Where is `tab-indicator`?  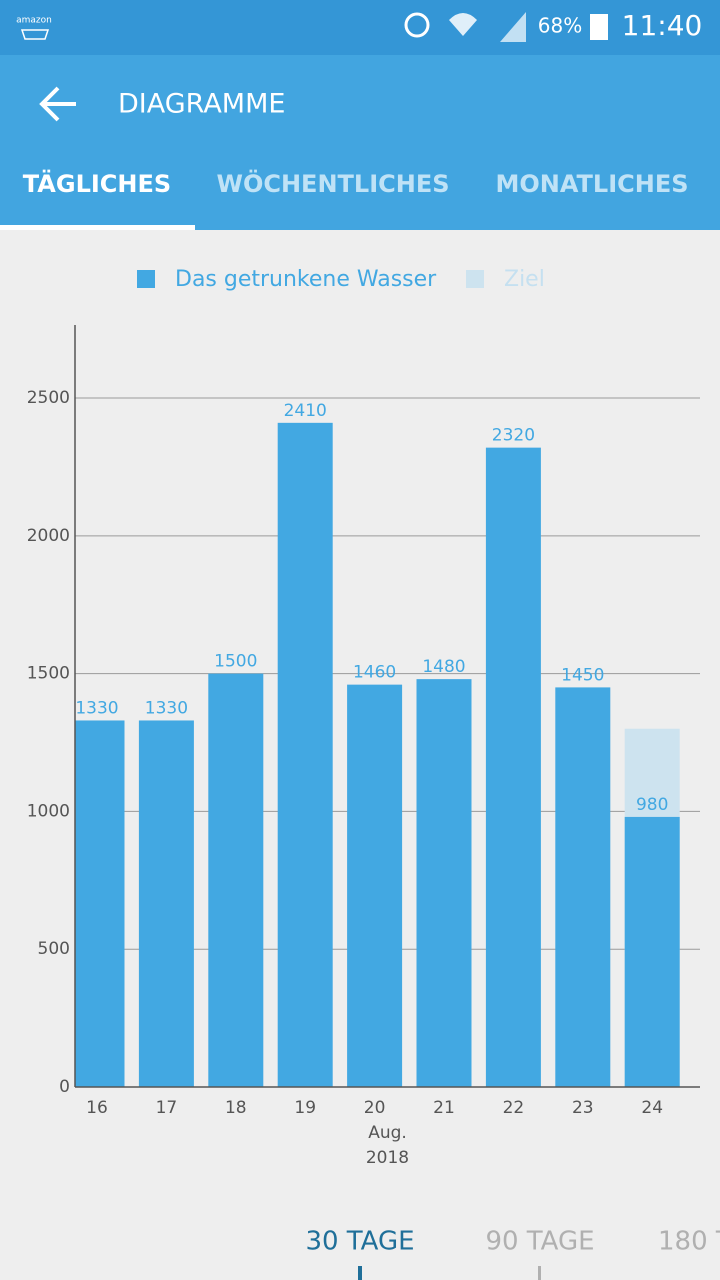
tab-indicator is located at coordinates (97, 227).